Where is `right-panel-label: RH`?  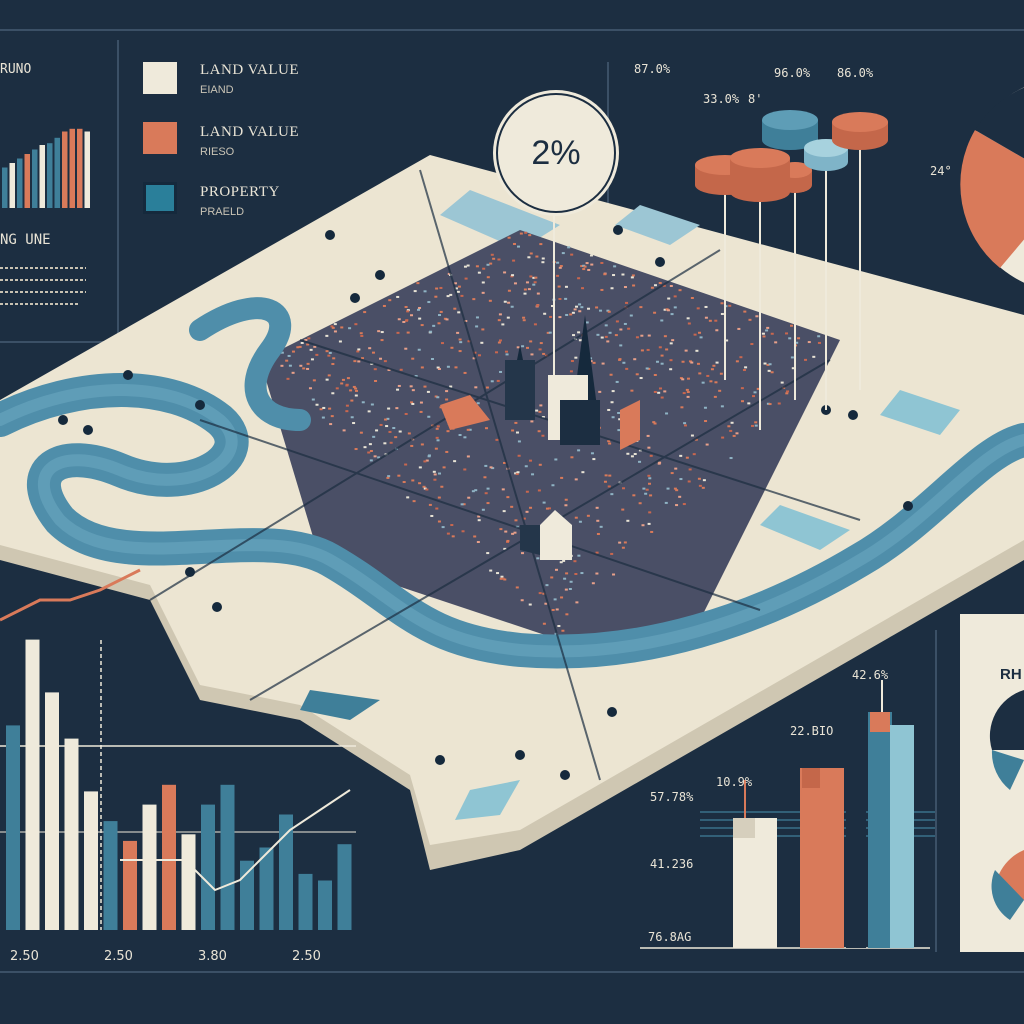 right-panel-label: RH is located at coordinates (1011, 674).